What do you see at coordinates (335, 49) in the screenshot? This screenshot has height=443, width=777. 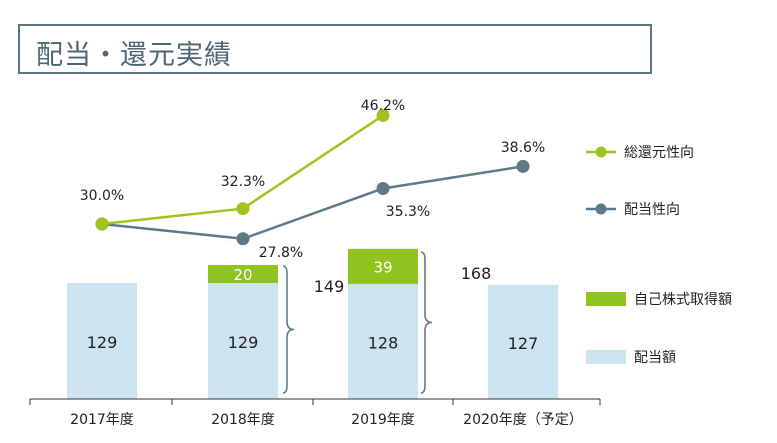 I see `title-box: 配当・還元実績` at bounding box center [335, 49].